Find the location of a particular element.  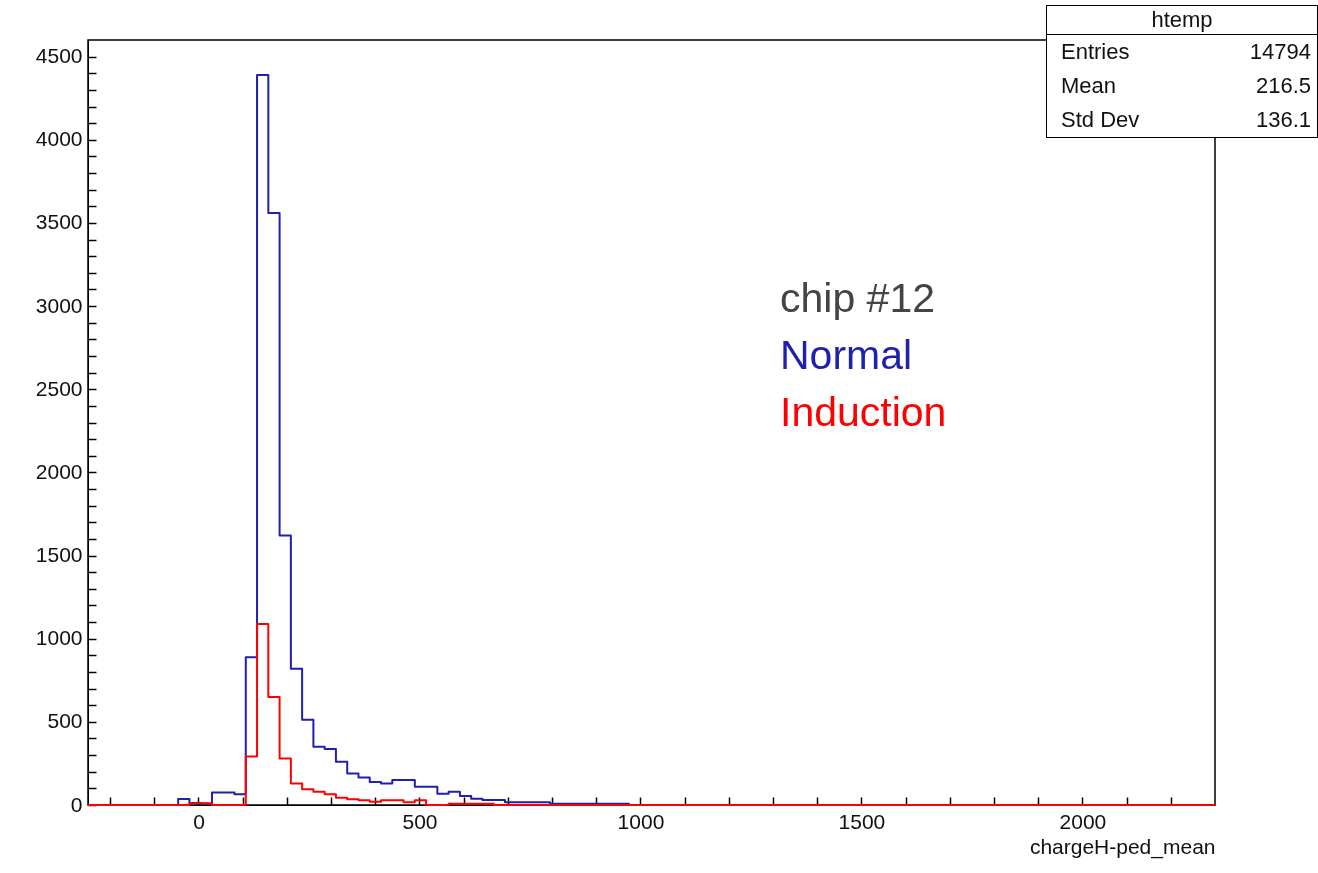

text: Normal is located at coordinates (846, 355).